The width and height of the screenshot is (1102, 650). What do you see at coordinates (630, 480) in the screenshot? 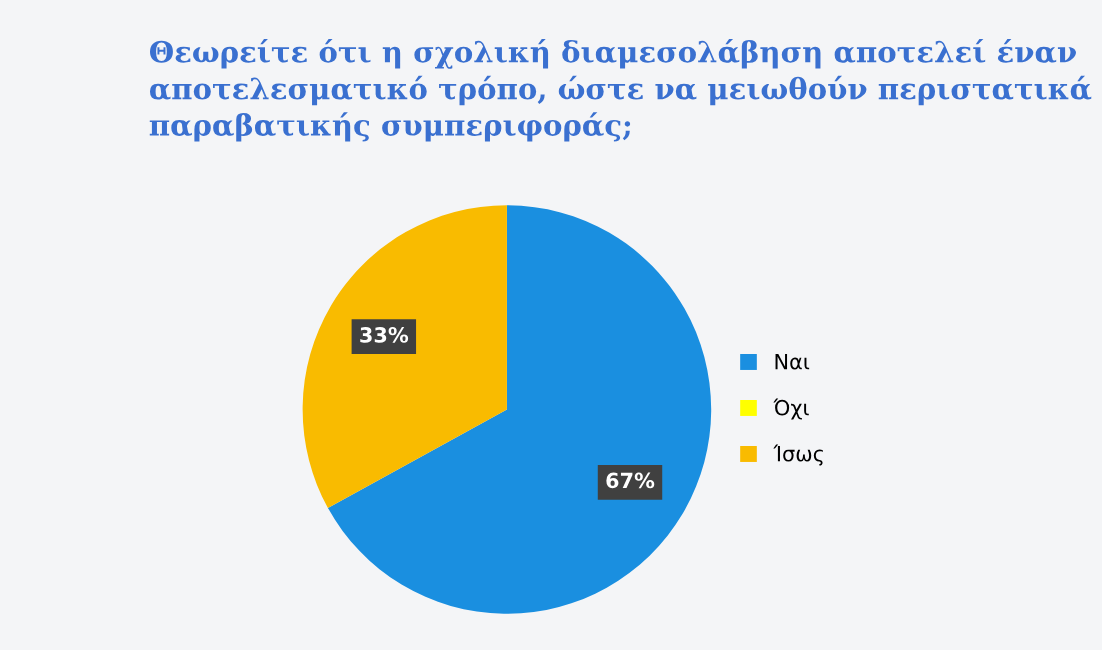
I see `data-label: 67%` at bounding box center [630, 480].